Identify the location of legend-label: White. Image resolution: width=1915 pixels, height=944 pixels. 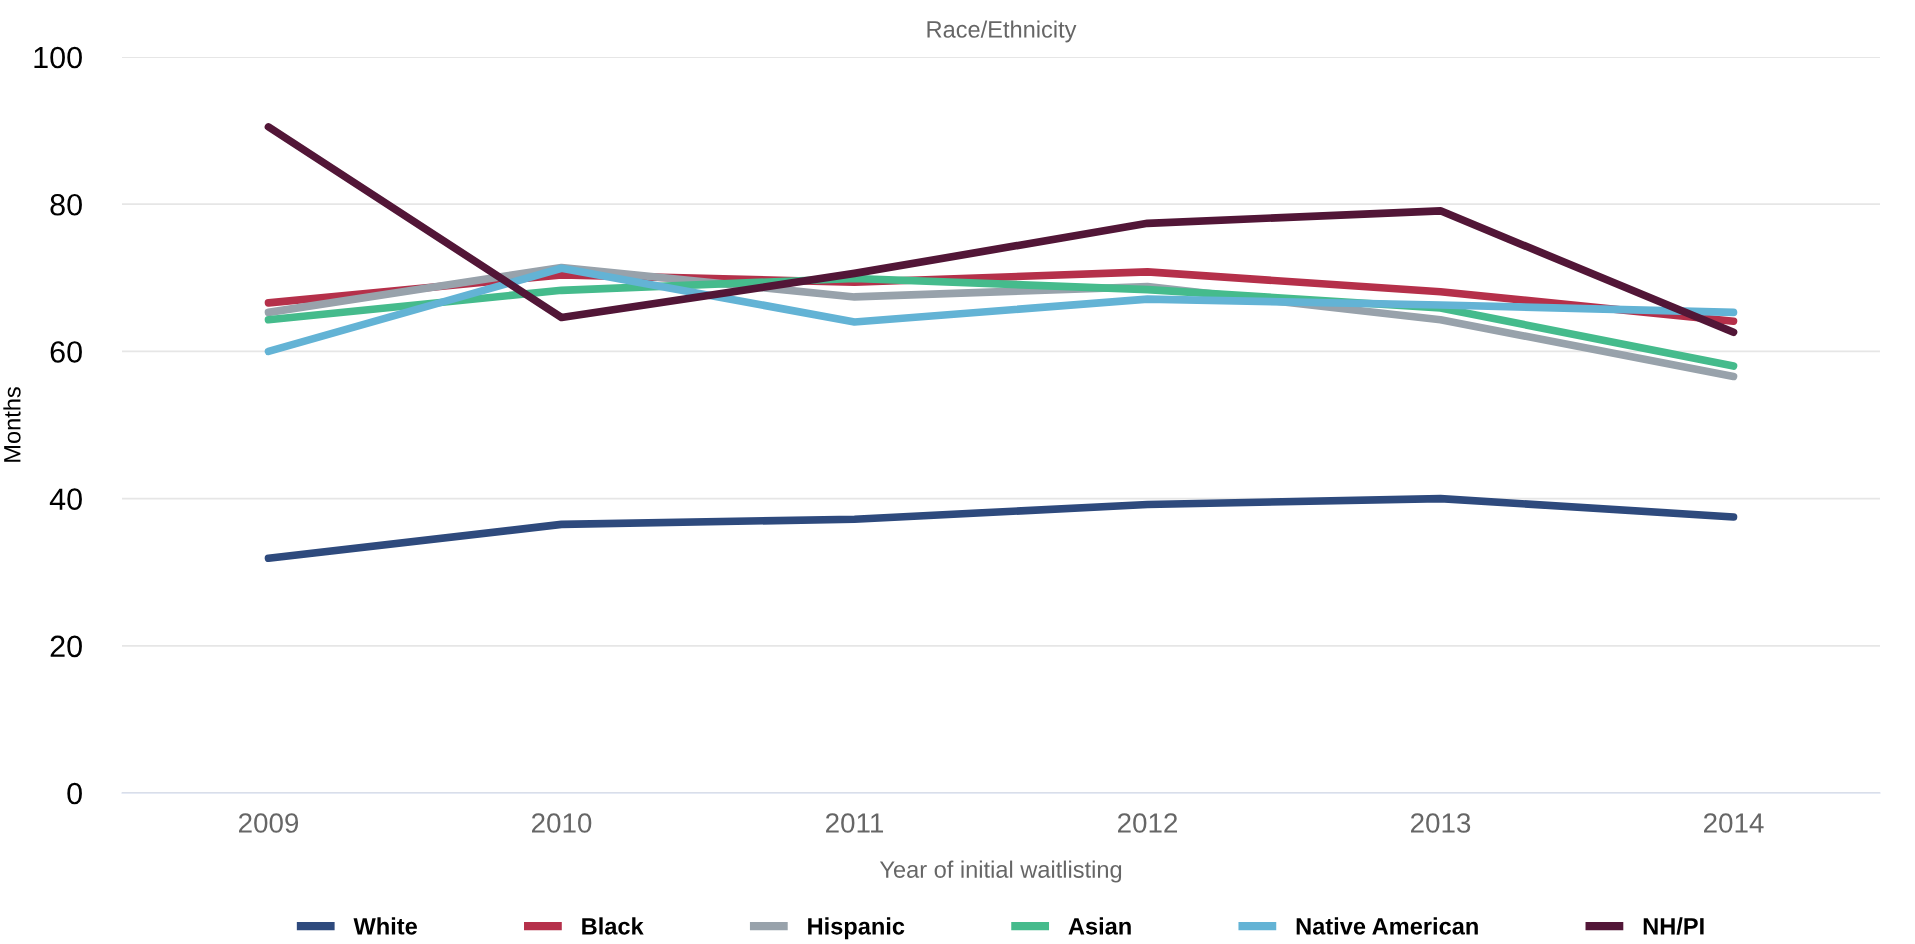
(385, 926).